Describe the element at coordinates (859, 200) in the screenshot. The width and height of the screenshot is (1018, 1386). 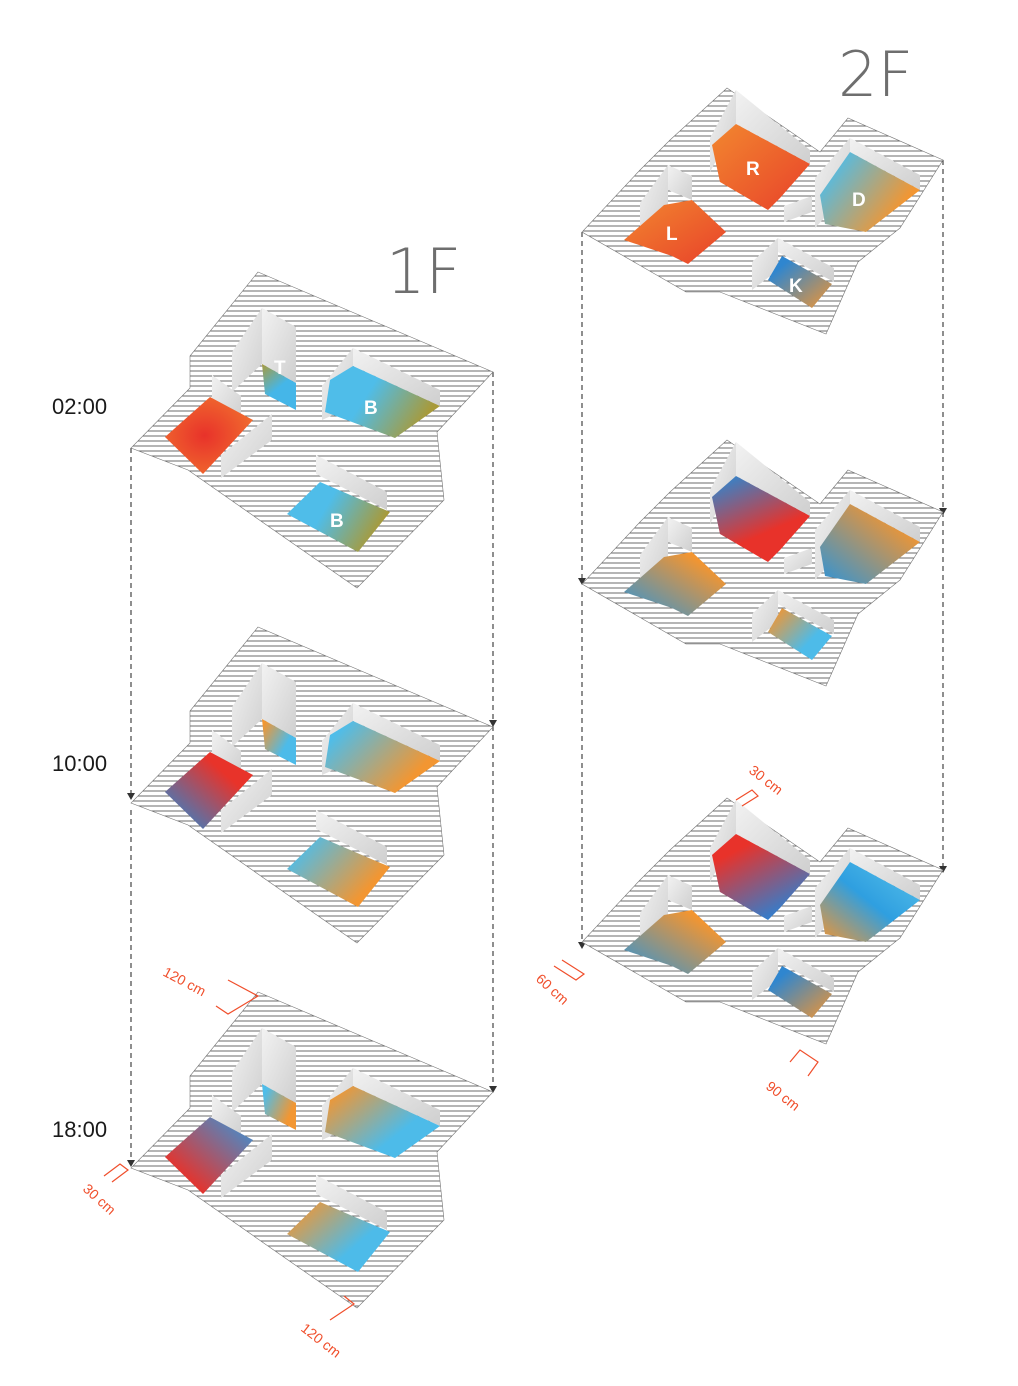
I see `room-label-d: D` at that location.